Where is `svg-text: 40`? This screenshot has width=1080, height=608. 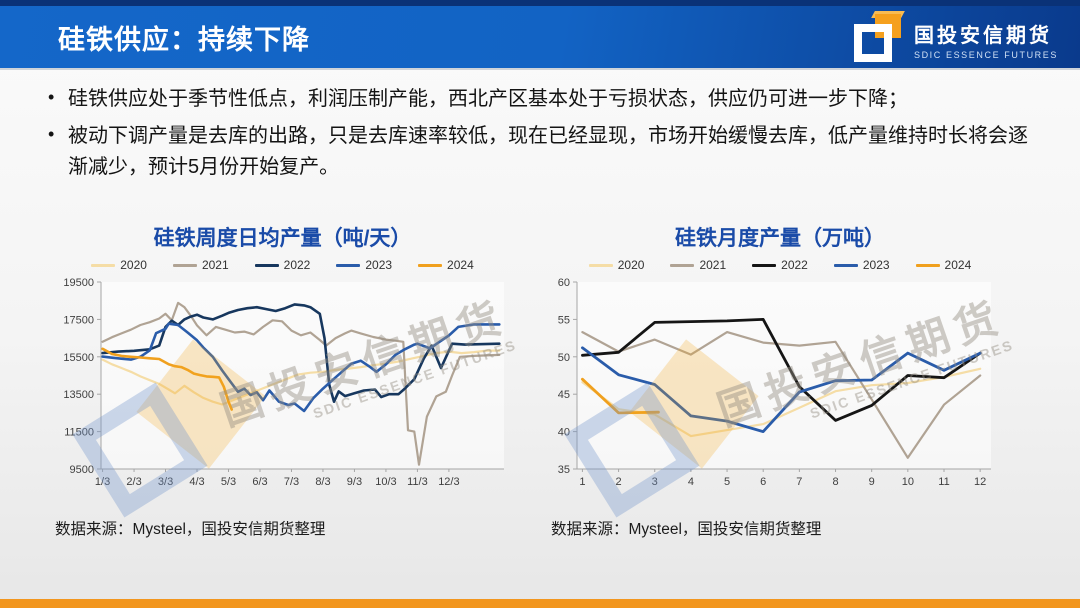 svg-text: 40 is located at coordinates (564, 433).